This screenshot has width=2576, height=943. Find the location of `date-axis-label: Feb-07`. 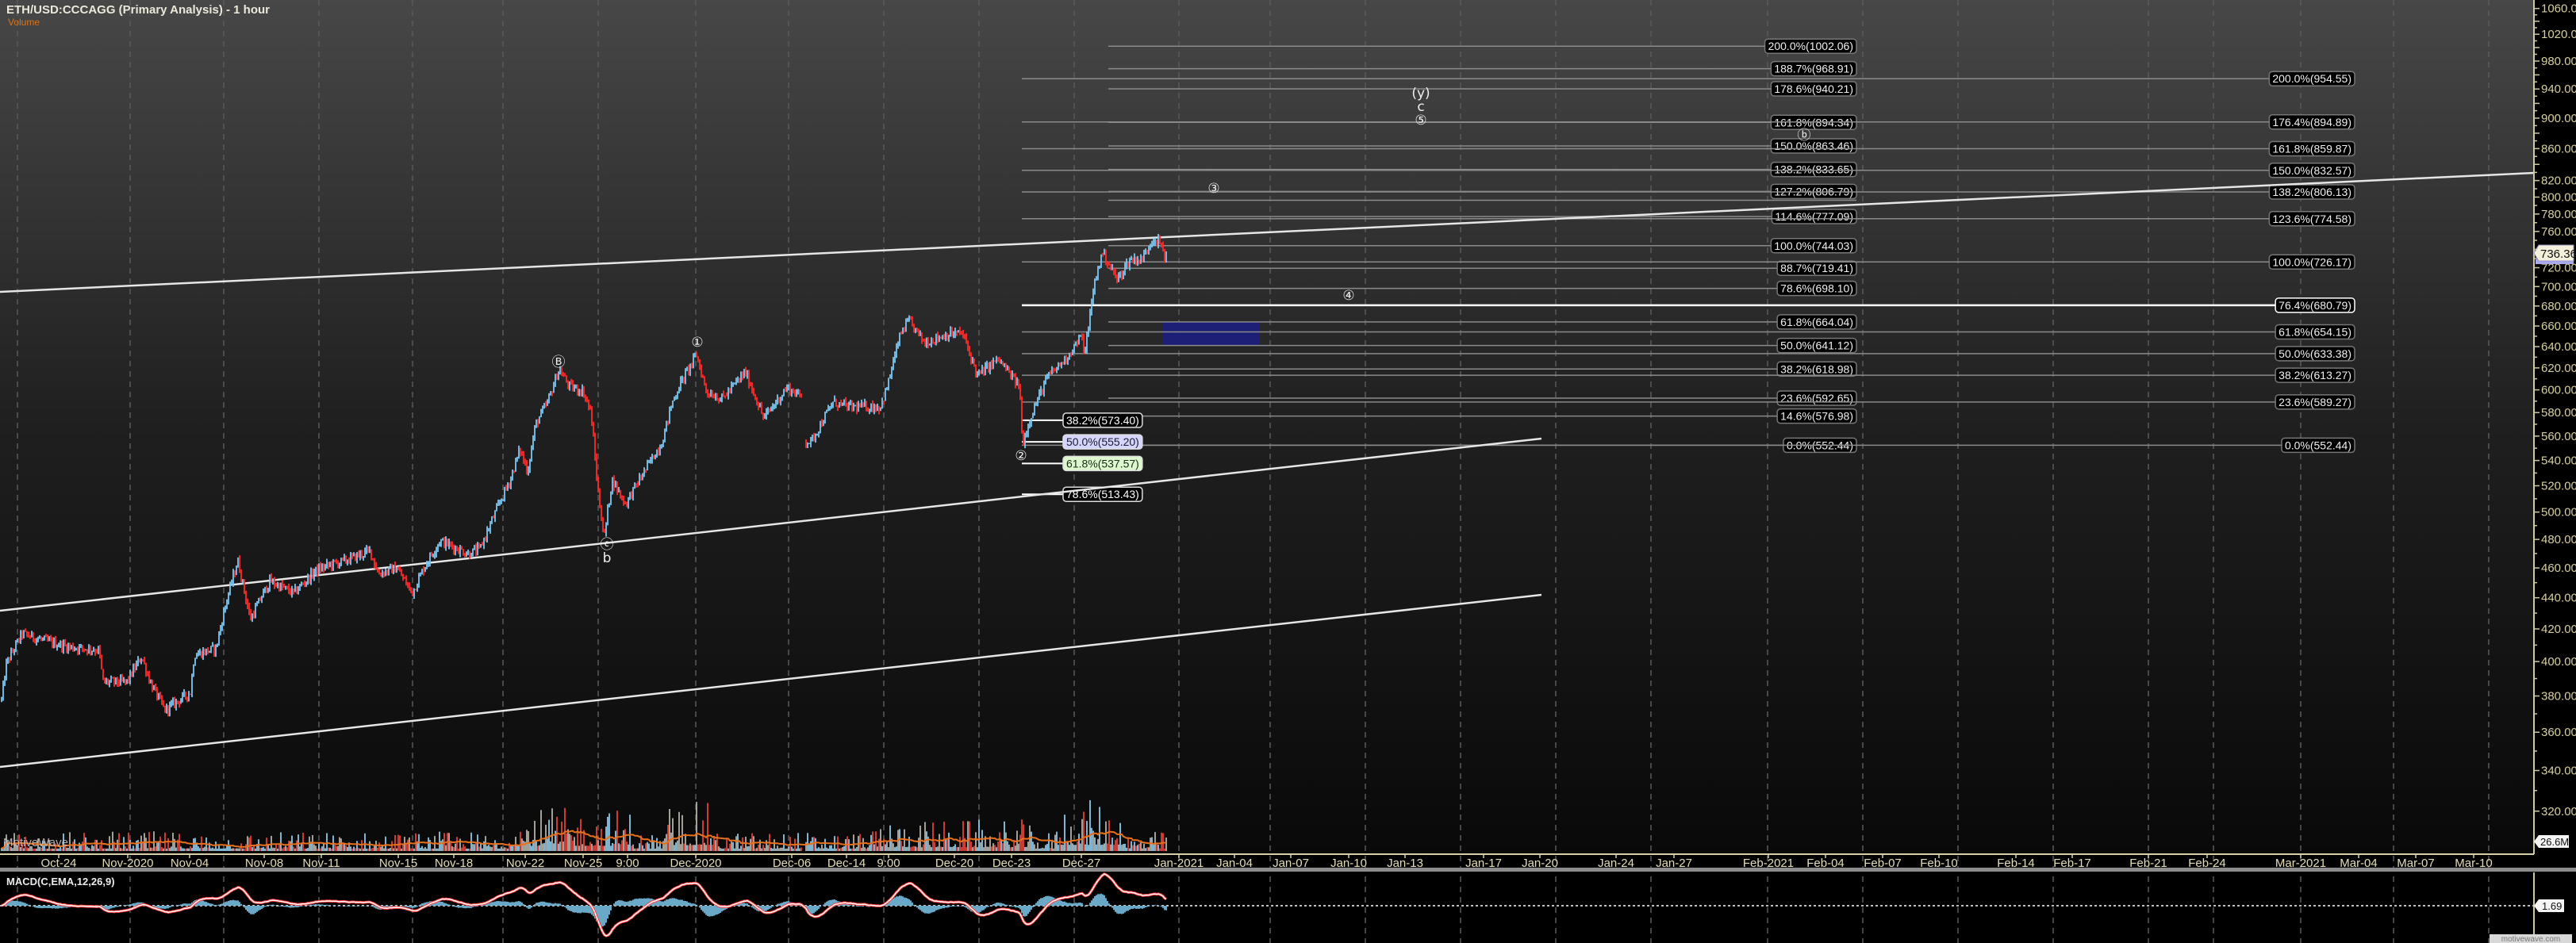

date-axis-label: Feb-07 is located at coordinates (1883, 864).